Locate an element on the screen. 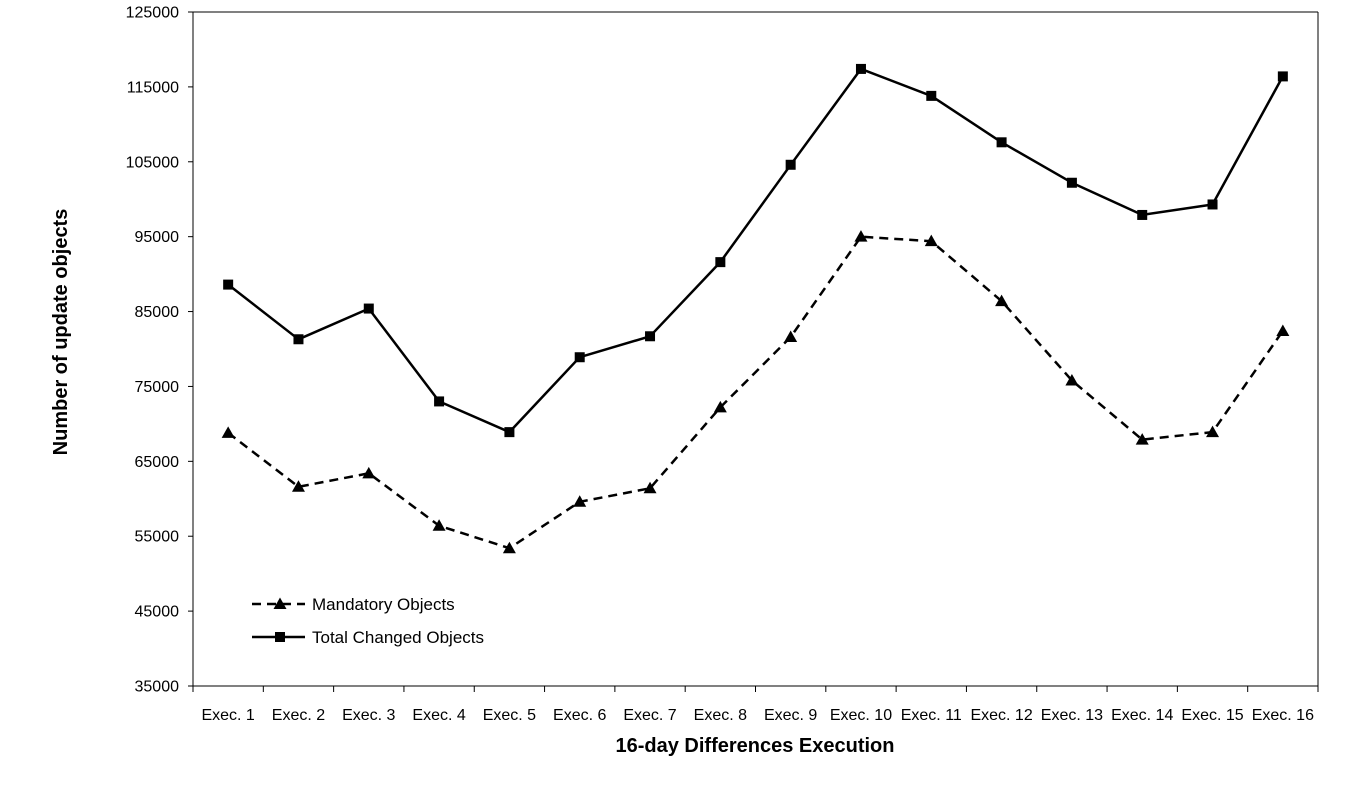  y-tick-label: 75000 is located at coordinates (157, 387).